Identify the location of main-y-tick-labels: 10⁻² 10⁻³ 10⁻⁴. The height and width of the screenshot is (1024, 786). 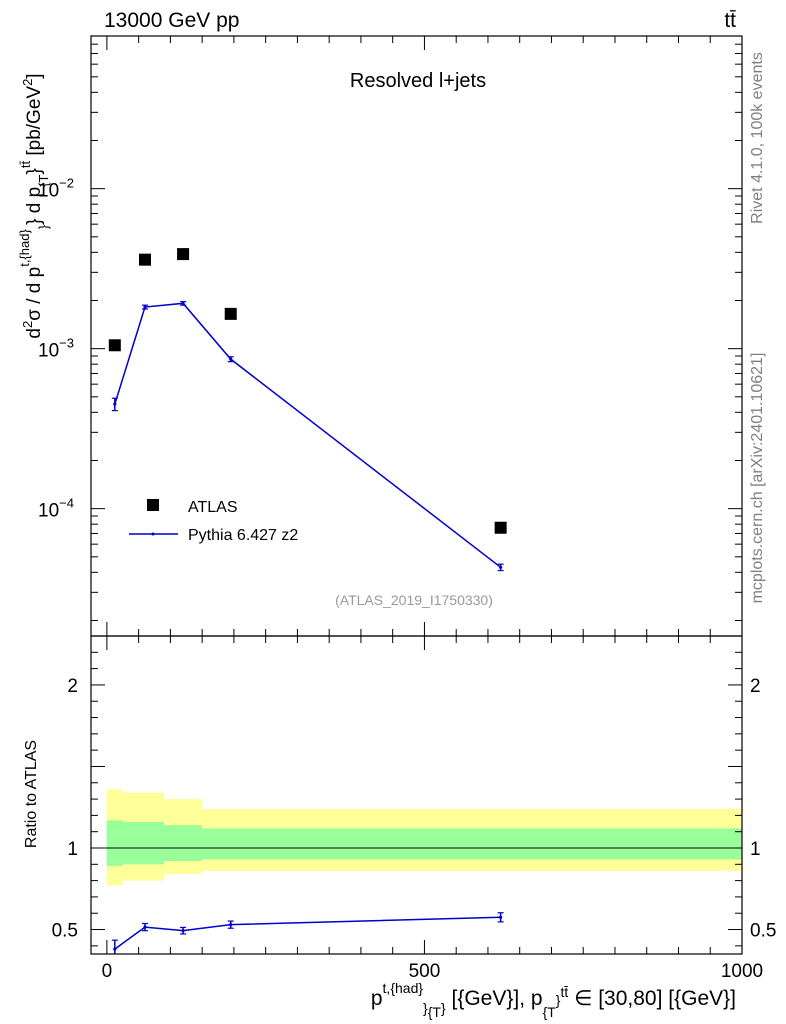
(56, 349).